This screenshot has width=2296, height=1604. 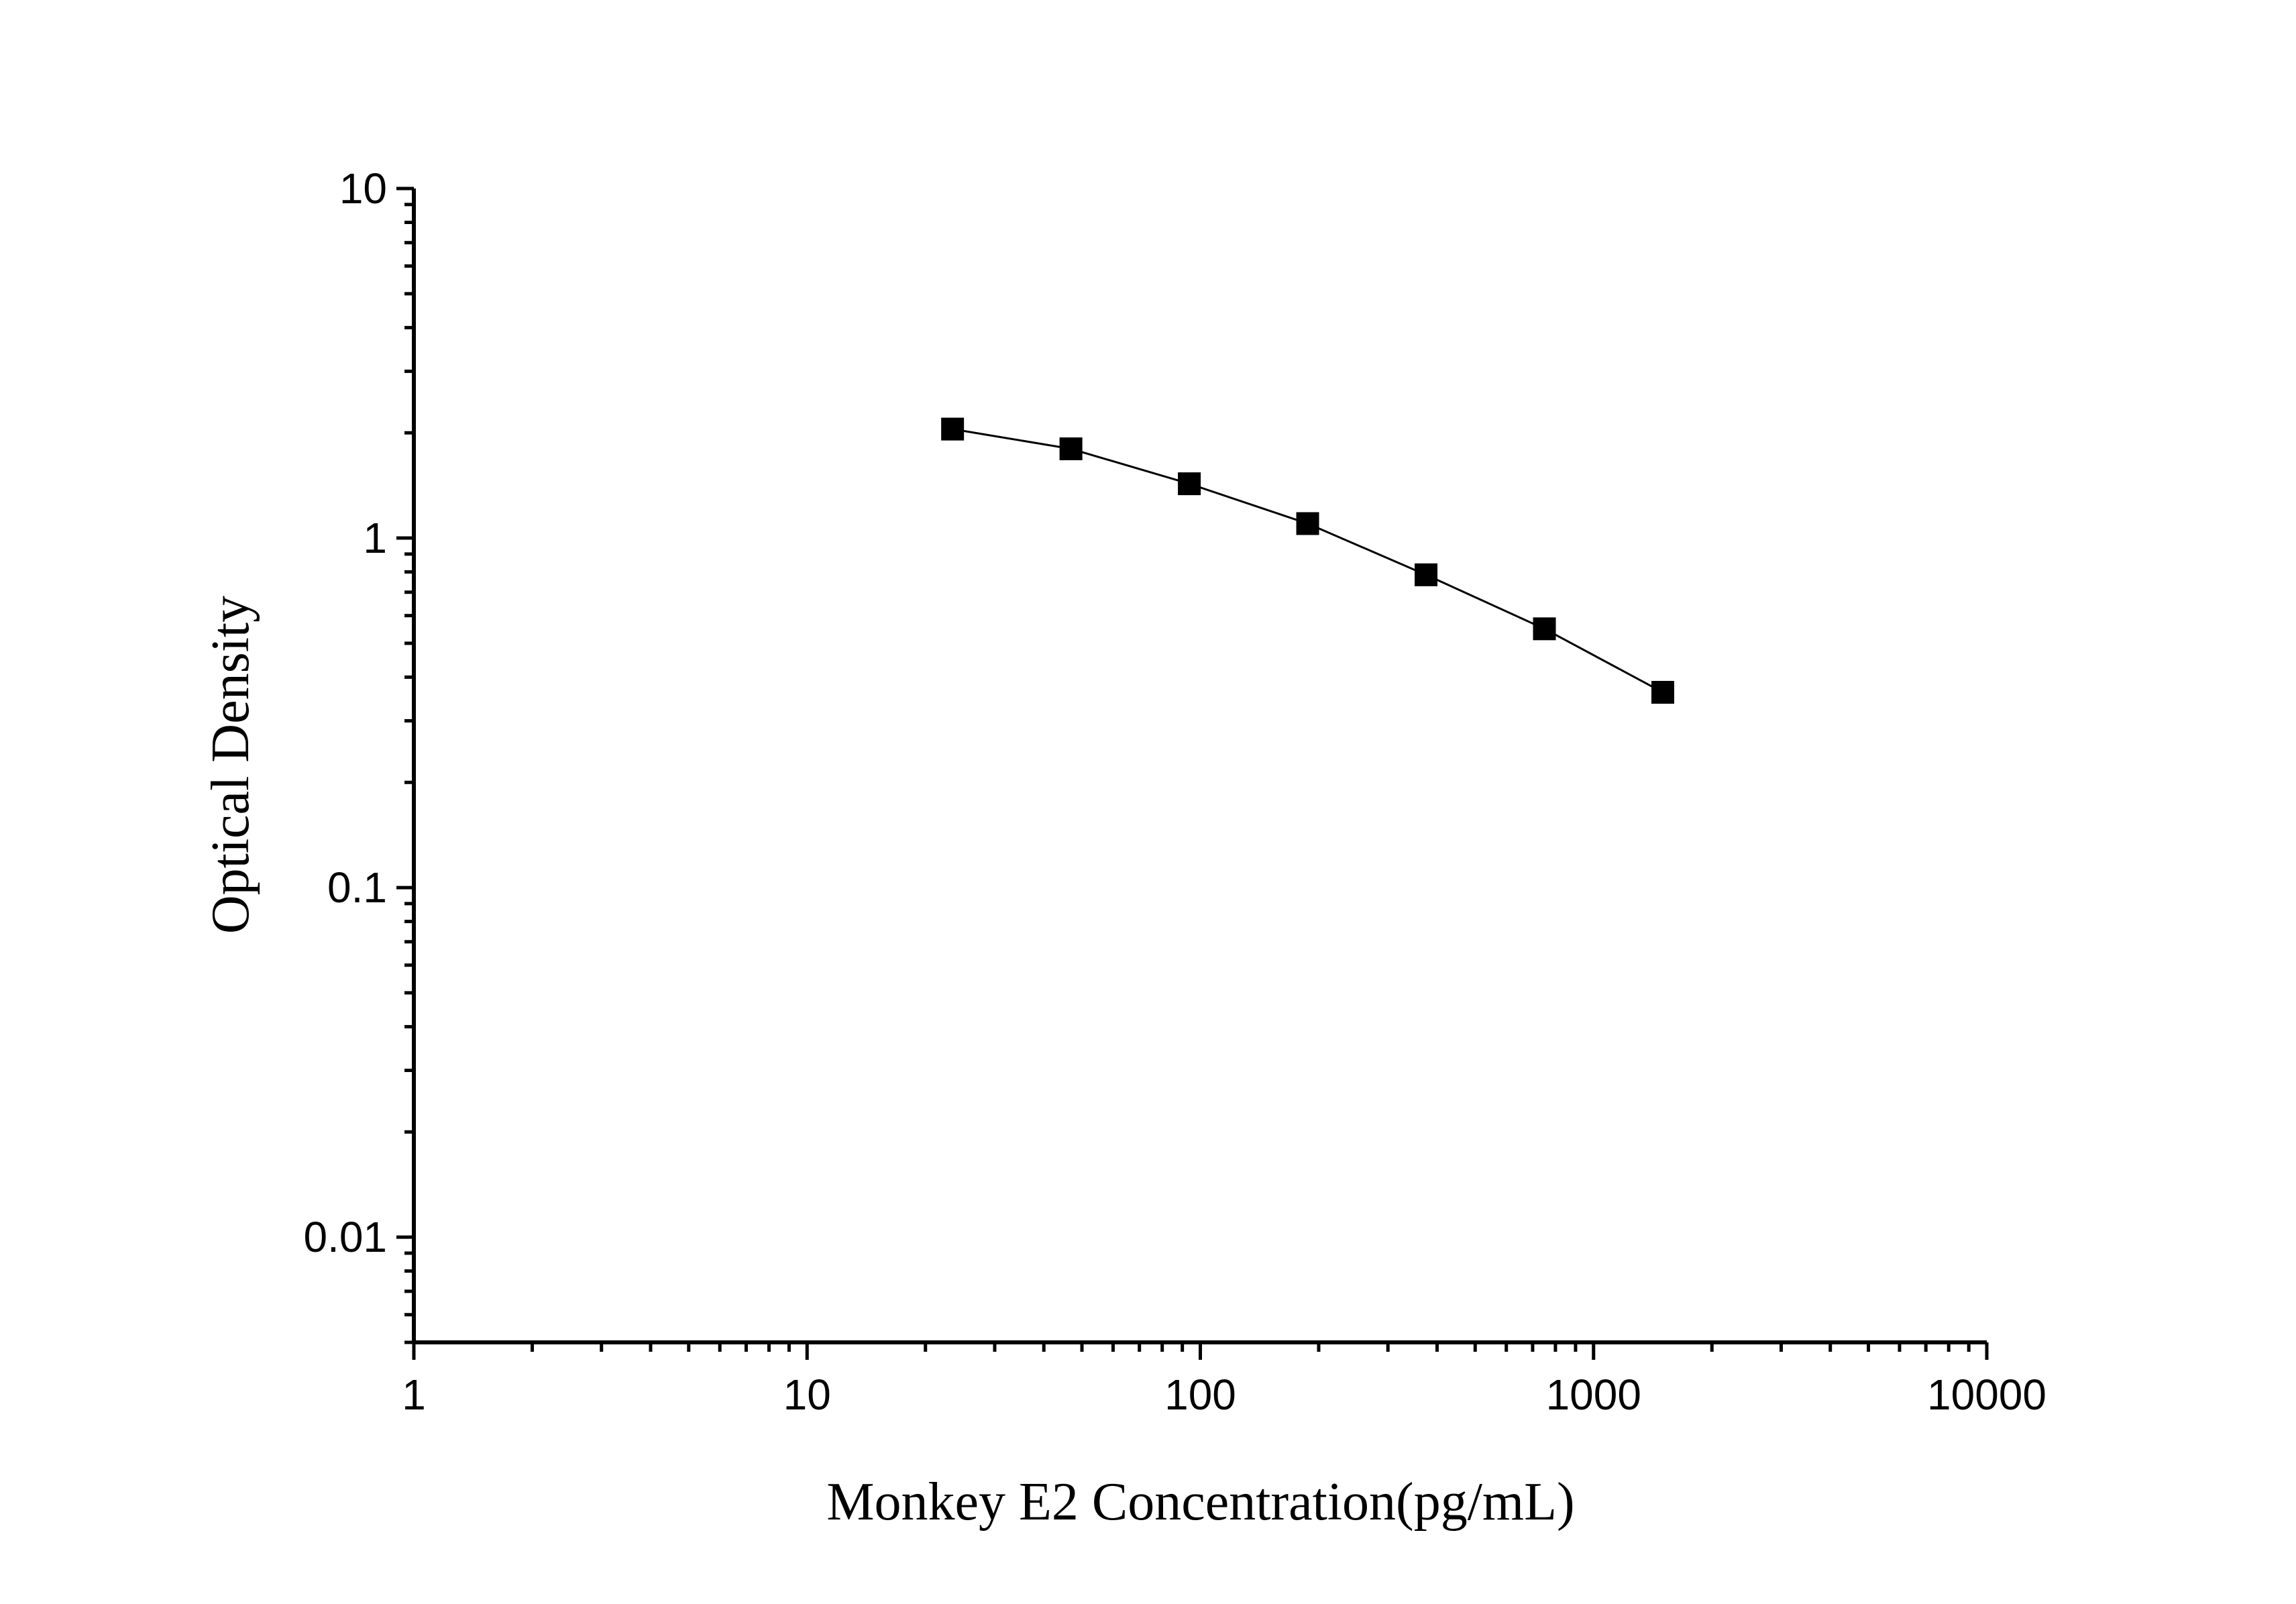 I want to click on data-marks, so click(x=1307, y=560).